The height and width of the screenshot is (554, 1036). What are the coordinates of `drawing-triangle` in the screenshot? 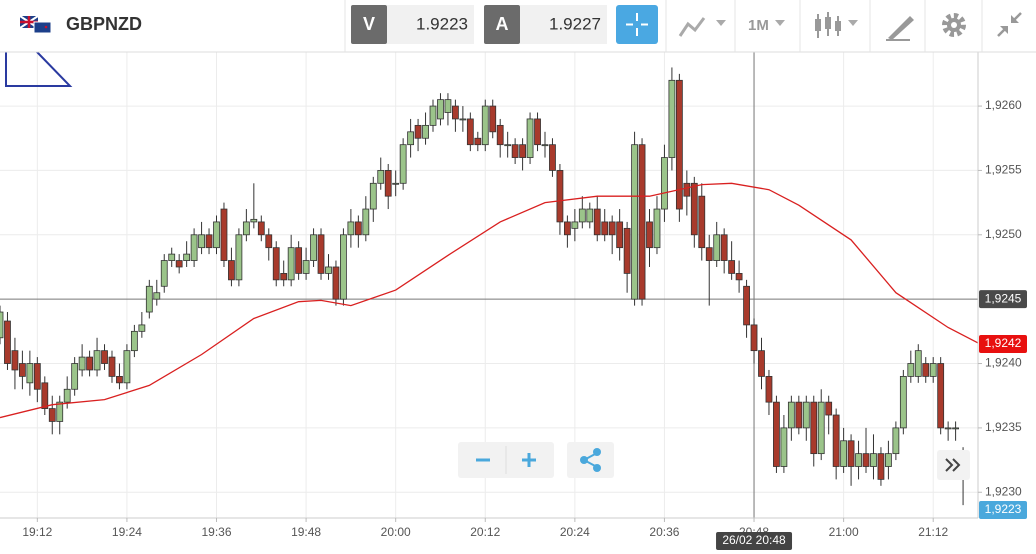 It's located at (39, 52).